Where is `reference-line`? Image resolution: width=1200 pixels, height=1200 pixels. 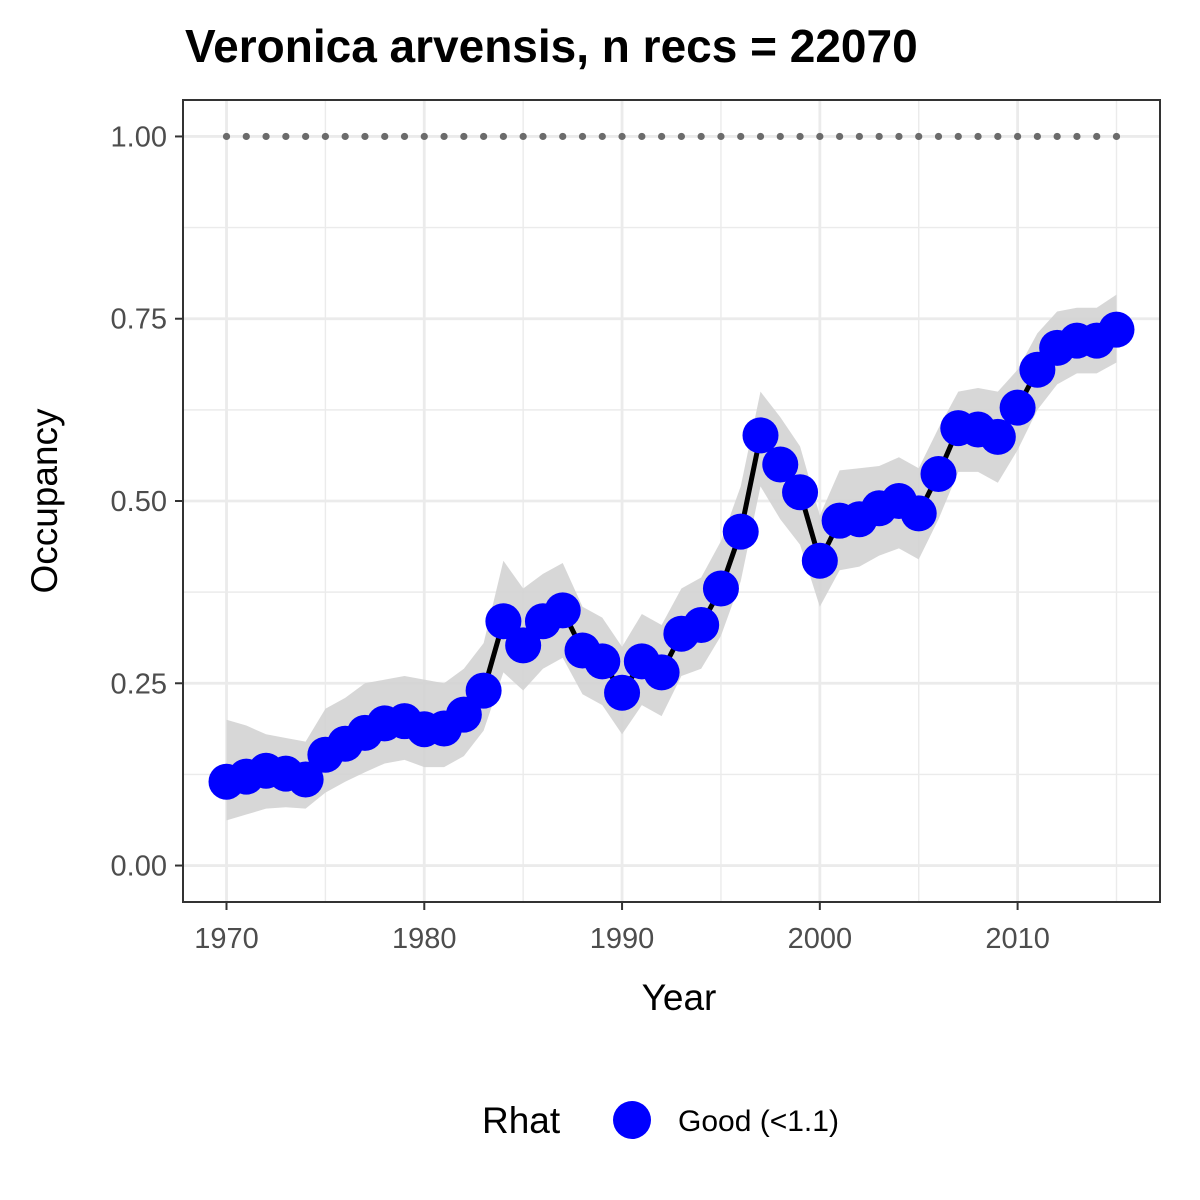
reference-line is located at coordinates (671, 136).